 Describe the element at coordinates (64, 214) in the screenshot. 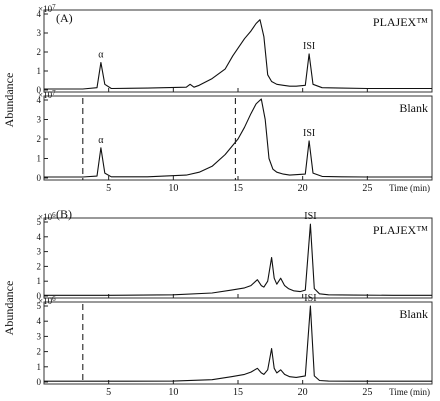

I see `group-label: (B)` at that location.